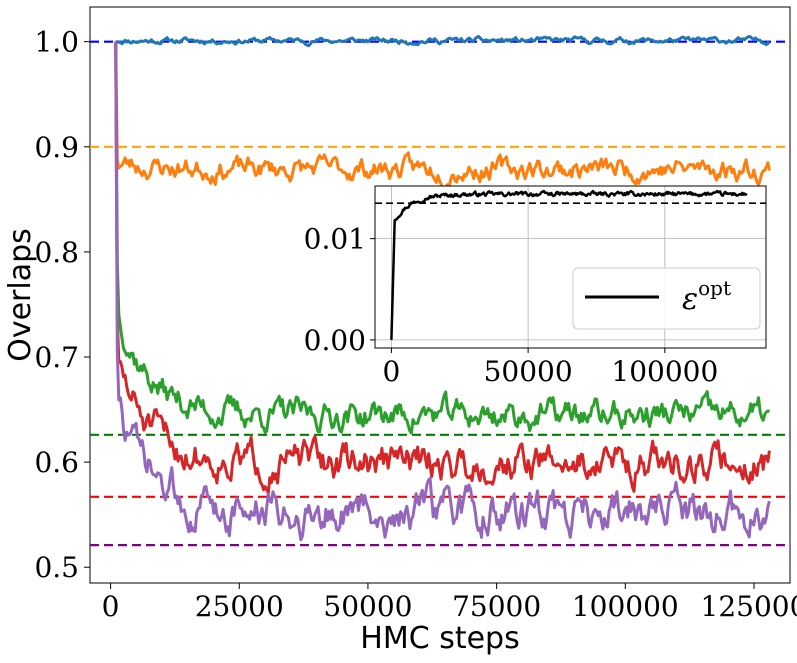 Image resolution: width=797 pixels, height=663 pixels. What do you see at coordinates (56, 42) in the screenshot?
I see `y-tick-label: 1.0` at bounding box center [56, 42].